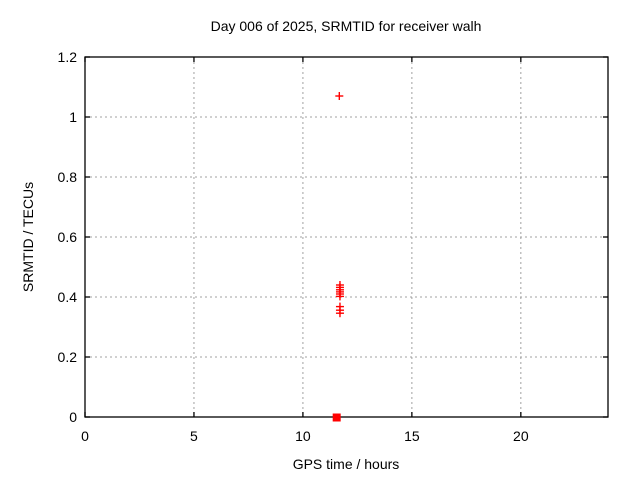 This screenshot has width=640, height=480. I want to click on y-tick-label: 1.2, so click(68, 57).